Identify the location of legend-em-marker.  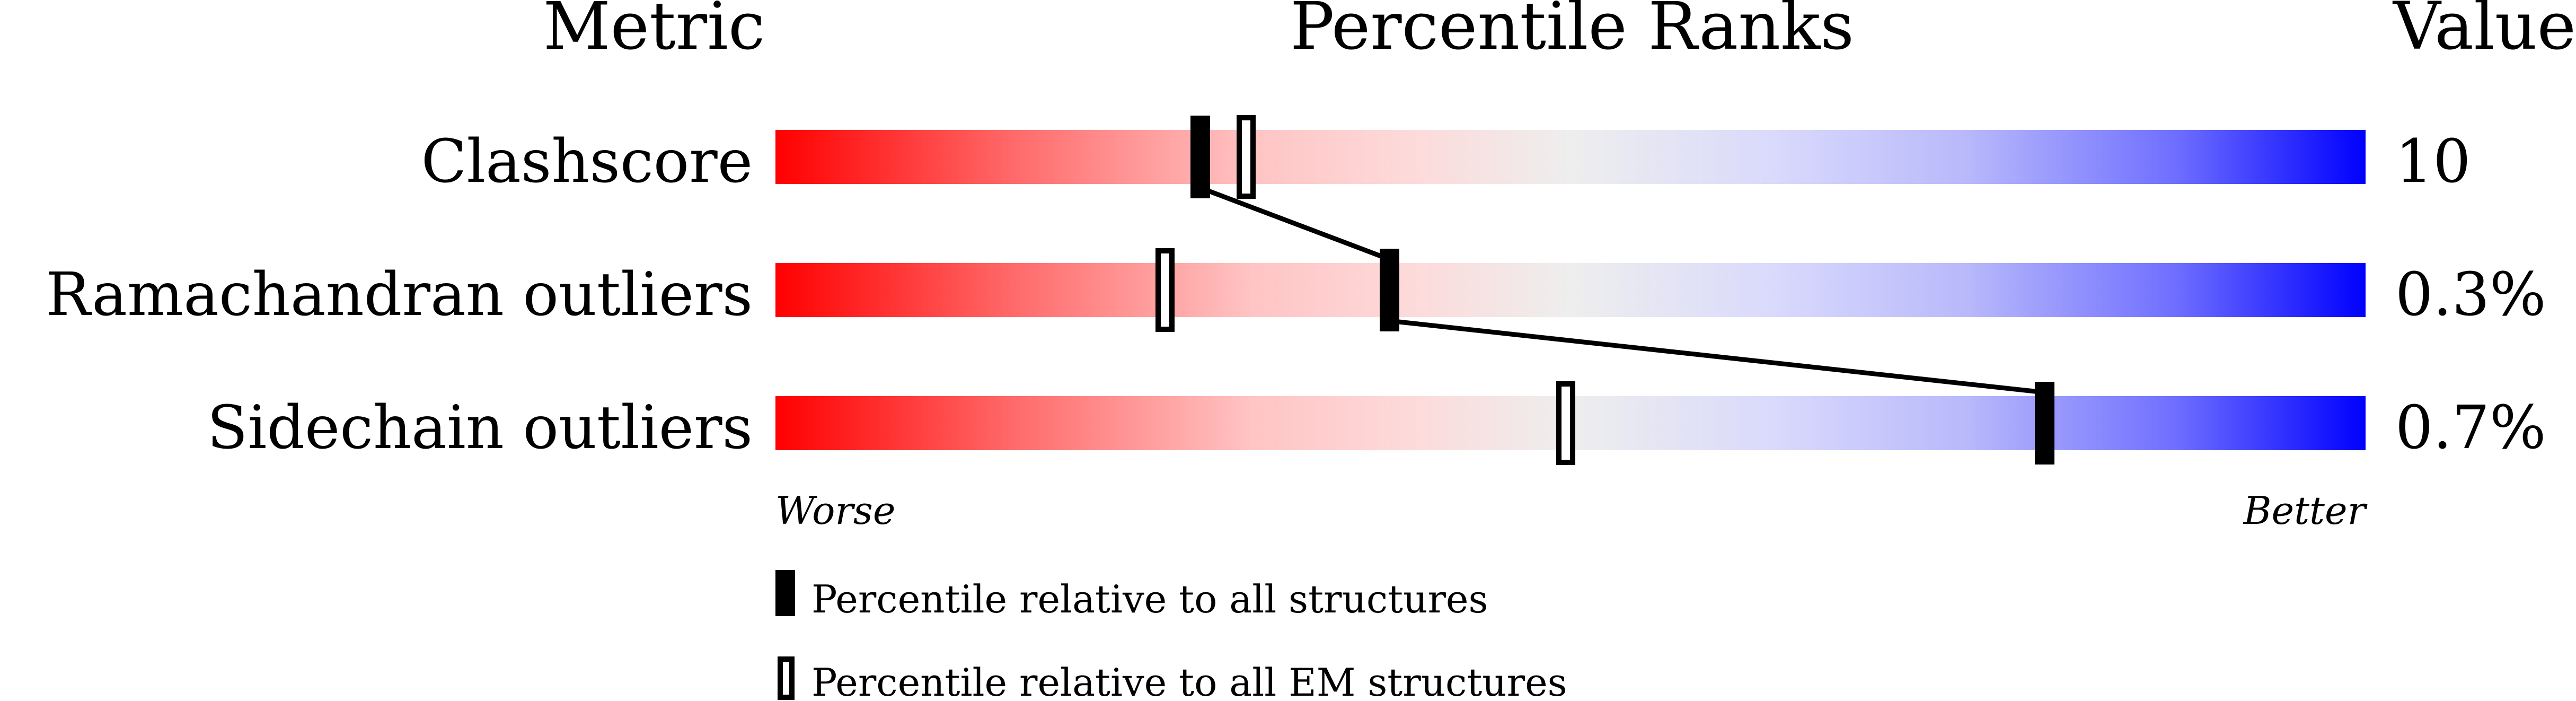
(786, 678).